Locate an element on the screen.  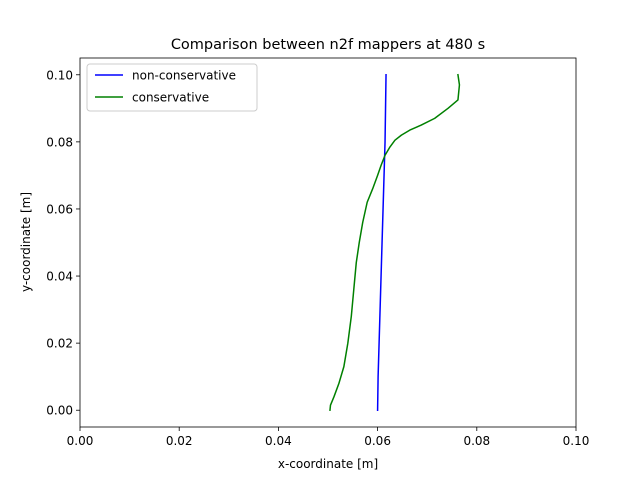
y-tick-label: 0.00 is located at coordinates (59, 411).